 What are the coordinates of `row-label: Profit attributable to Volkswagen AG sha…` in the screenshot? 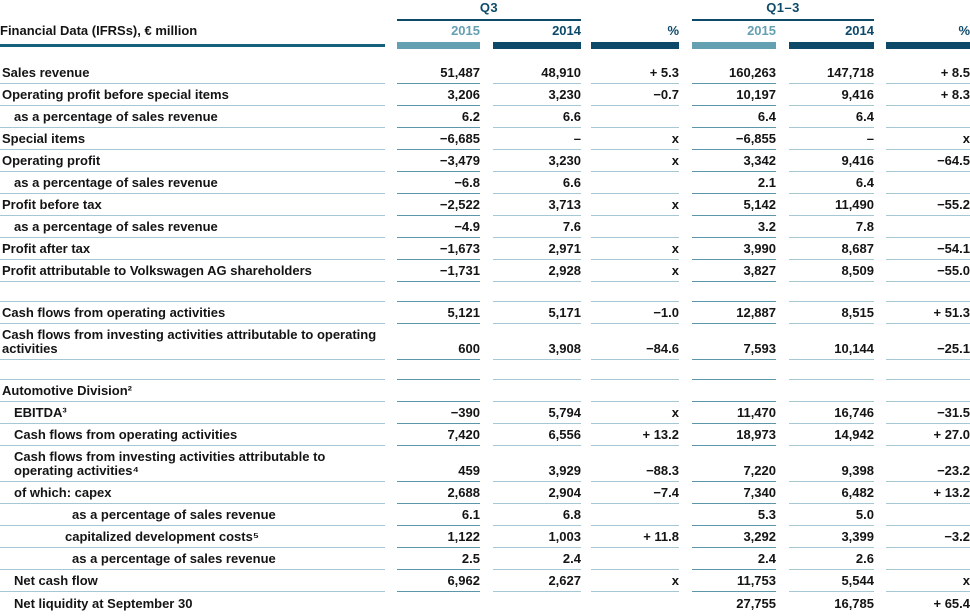 It's located at (192, 271).